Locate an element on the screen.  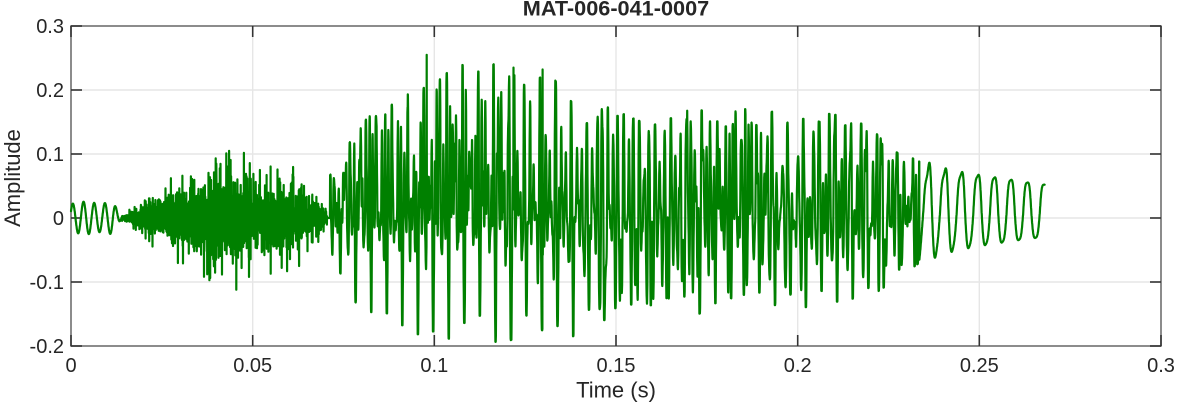
svg-text: 0.15 is located at coordinates (616, 366).